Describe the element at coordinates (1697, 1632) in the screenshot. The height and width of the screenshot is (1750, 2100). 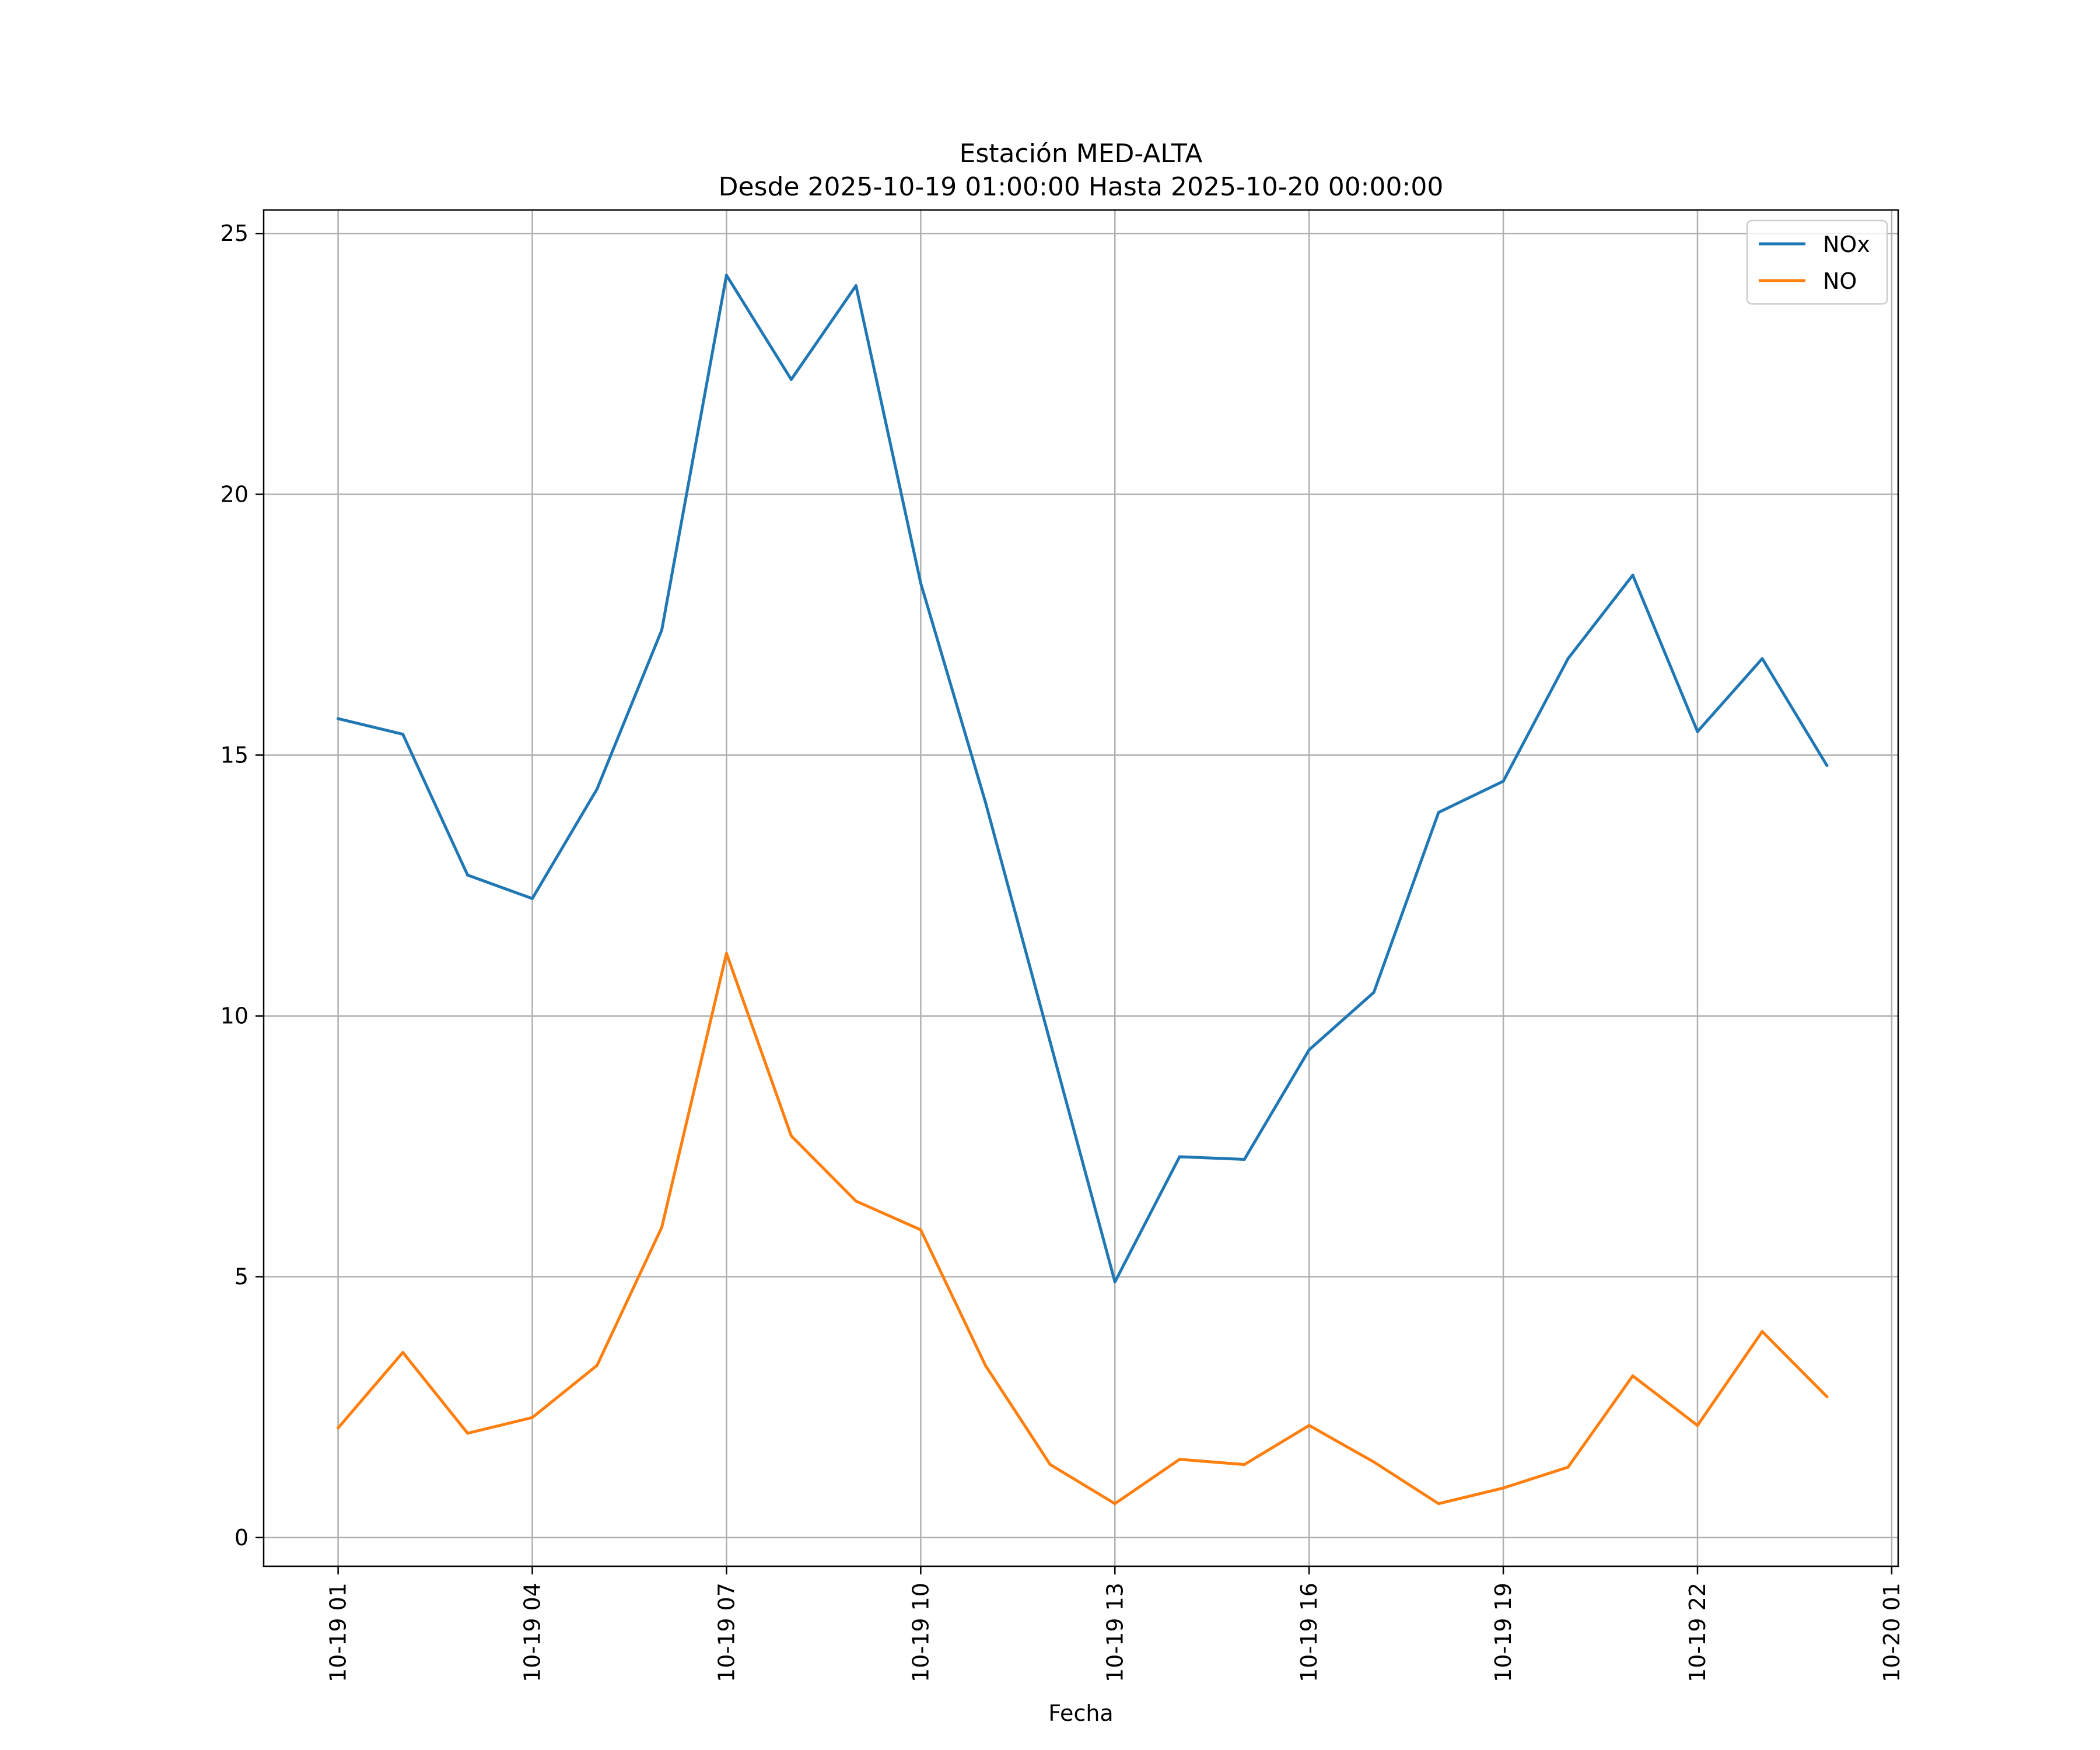
I see `x-tick-label: 10-19 22` at that location.